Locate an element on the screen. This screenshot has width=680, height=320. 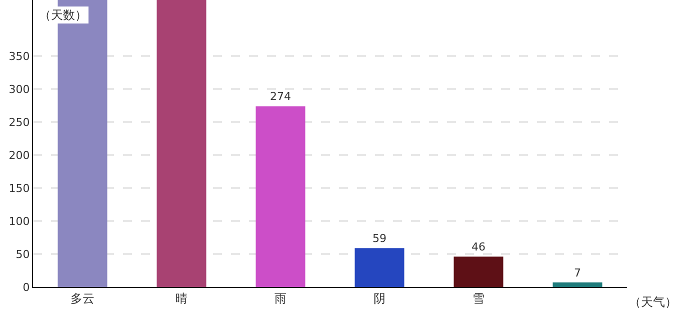
x-tick-label: 雪 is located at coordinates (478, 298).